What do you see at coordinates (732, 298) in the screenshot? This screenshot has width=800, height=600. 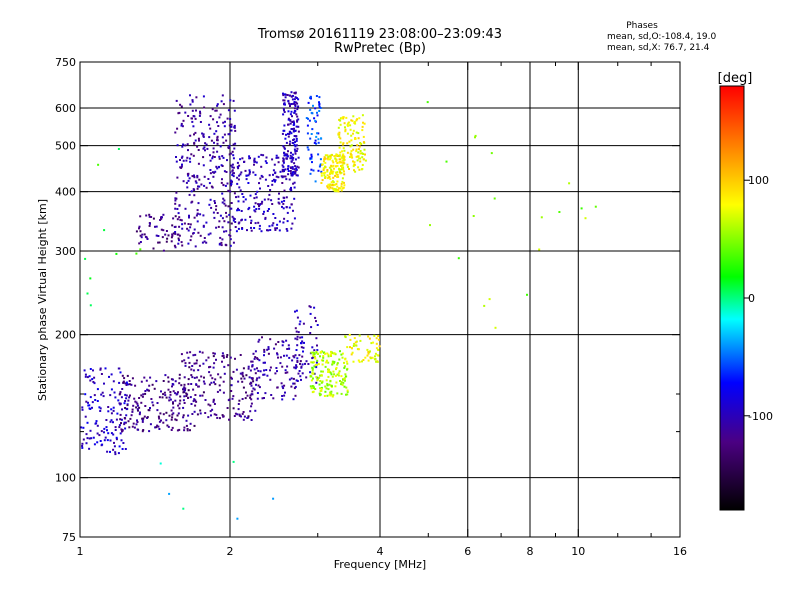 I see `colorbar` at bounding box center [732, 298].